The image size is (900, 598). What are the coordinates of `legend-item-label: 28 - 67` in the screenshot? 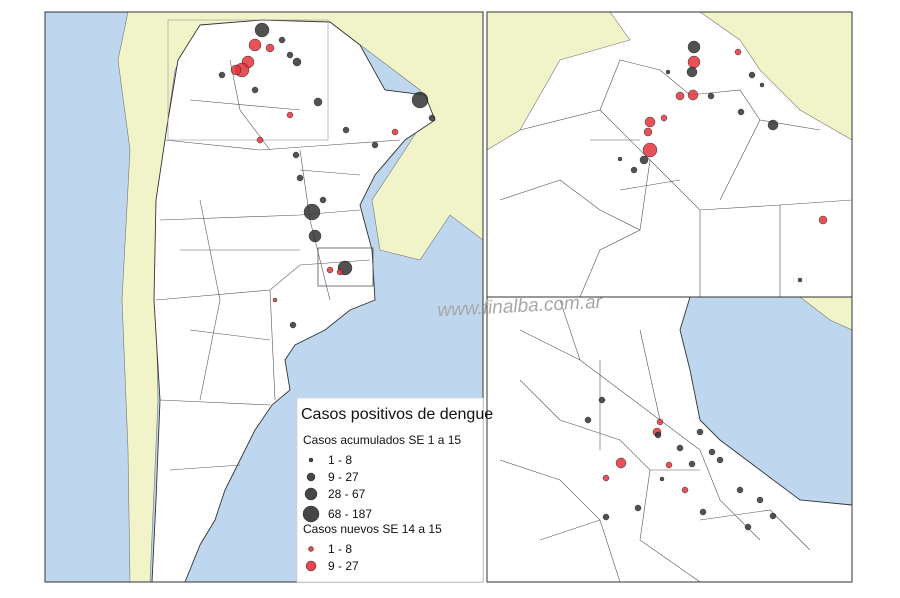 It's located at (347, 494).